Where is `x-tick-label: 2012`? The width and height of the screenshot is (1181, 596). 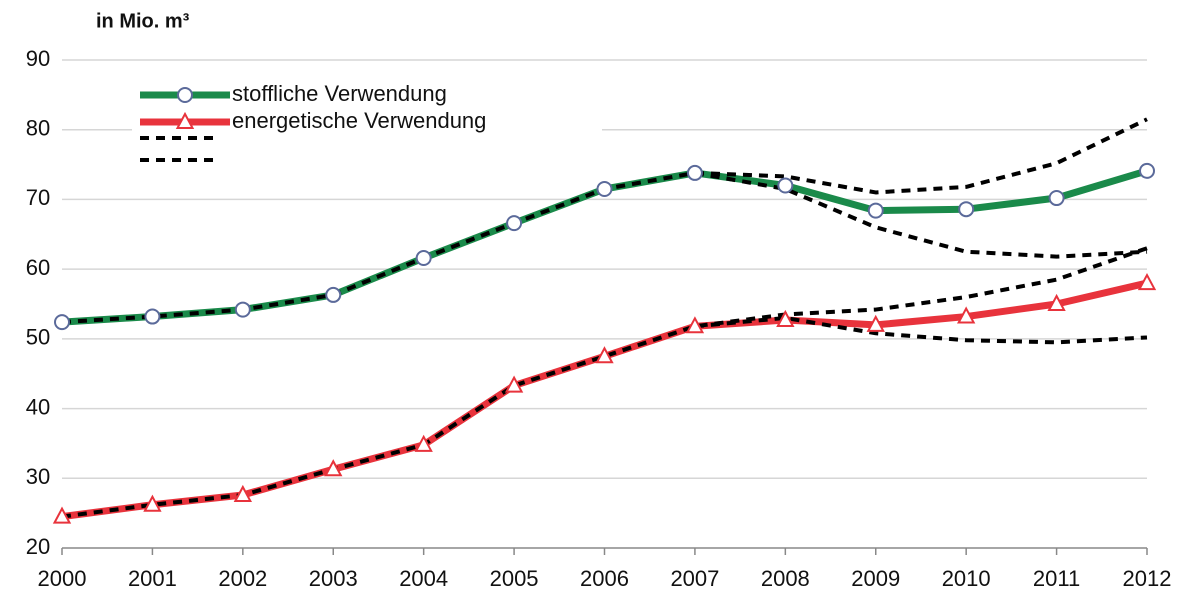
x-tick-label: 2012 is located at coordinates (1147, 578).